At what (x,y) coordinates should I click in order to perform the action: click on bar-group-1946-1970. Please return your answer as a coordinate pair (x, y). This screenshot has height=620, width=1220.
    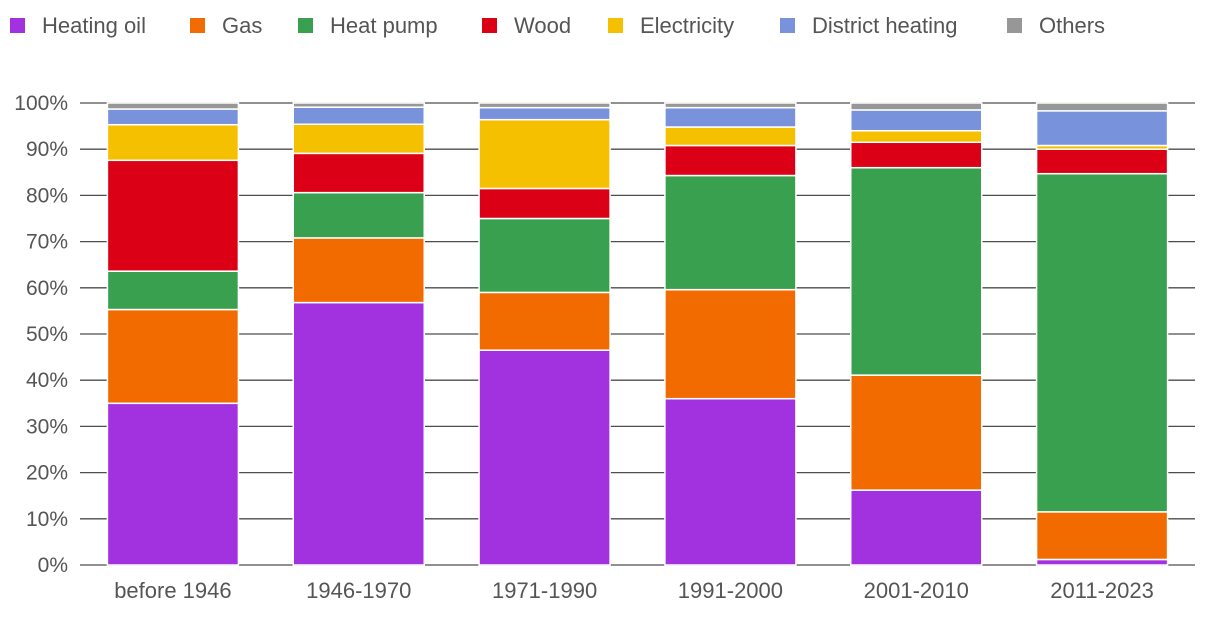
    Looking at the image, I should click on (358, 334).